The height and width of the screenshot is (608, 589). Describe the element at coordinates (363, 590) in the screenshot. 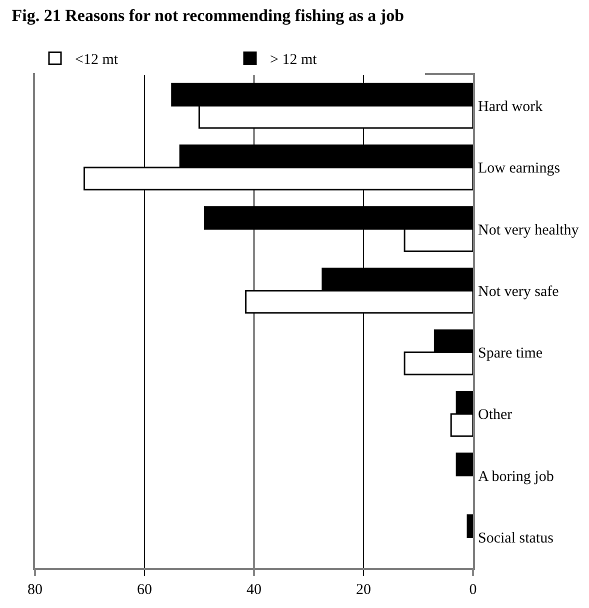

I see `x-tick-label: 20` at that location.